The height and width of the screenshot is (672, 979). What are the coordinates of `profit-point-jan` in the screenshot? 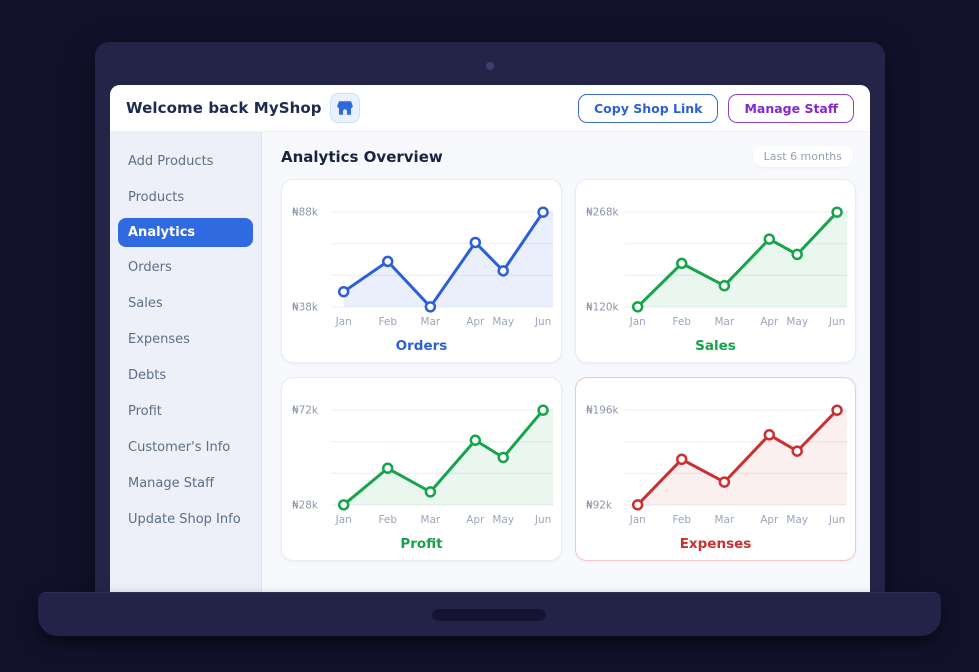 It's located at (343, 505).